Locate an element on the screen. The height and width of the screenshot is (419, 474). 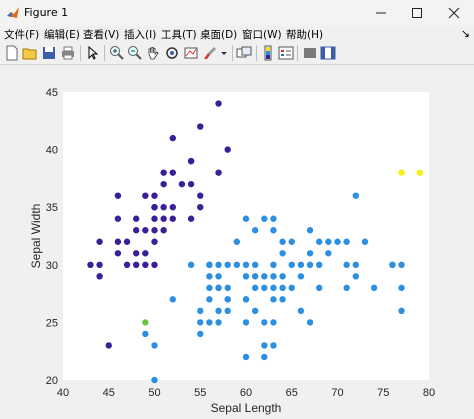
maximize-button is located at coordinates (417, 13).